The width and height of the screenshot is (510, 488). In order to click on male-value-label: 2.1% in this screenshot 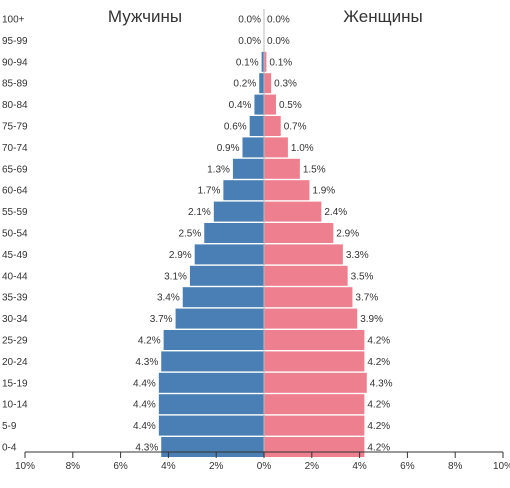, I will do `click(199, 212)`.